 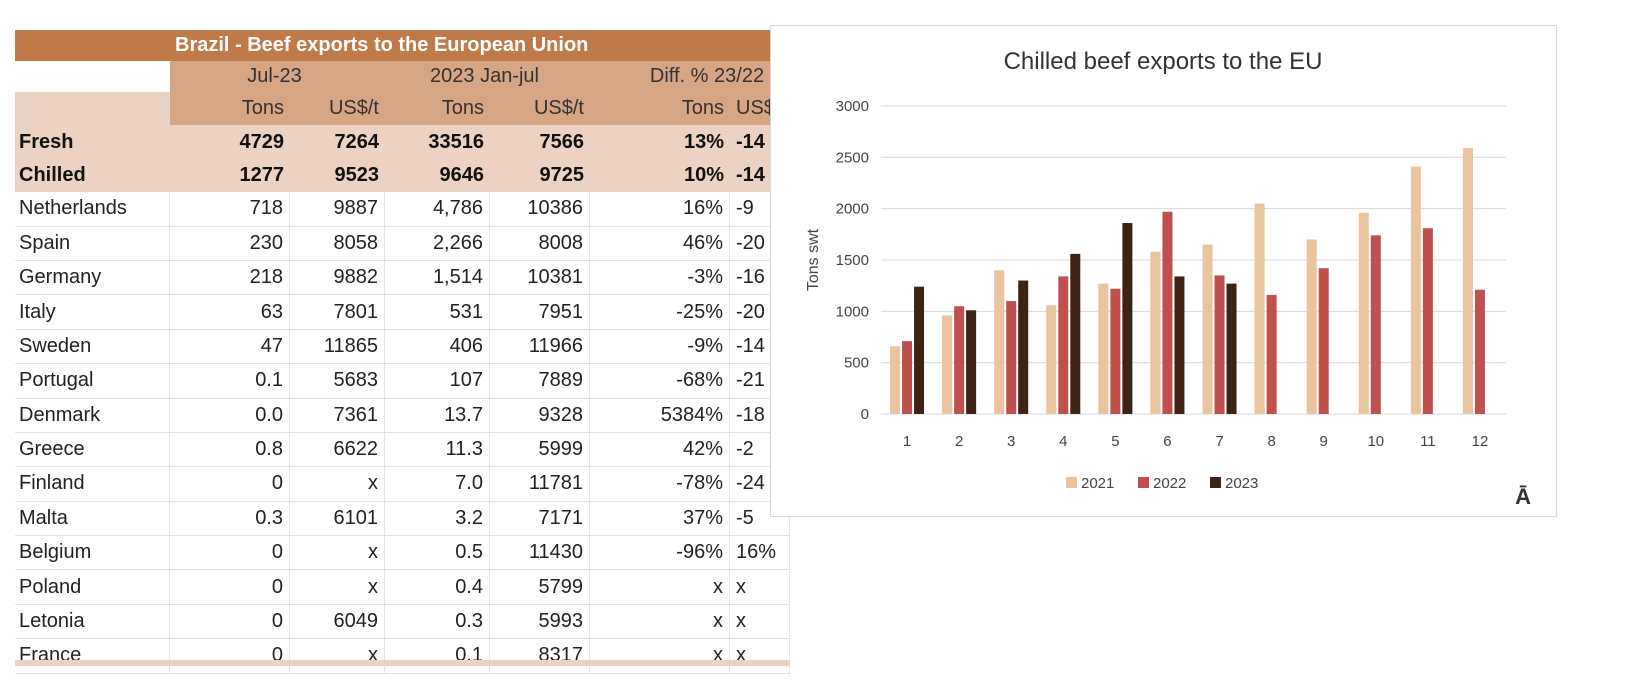 I want to click on table-cell: 8008, so click(x=540, y=243).